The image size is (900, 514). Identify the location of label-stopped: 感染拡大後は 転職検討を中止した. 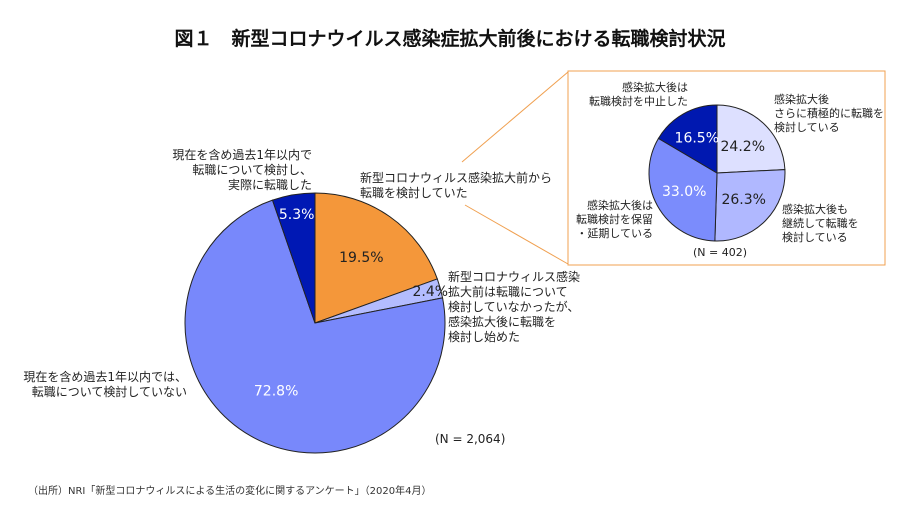
(638, 94).